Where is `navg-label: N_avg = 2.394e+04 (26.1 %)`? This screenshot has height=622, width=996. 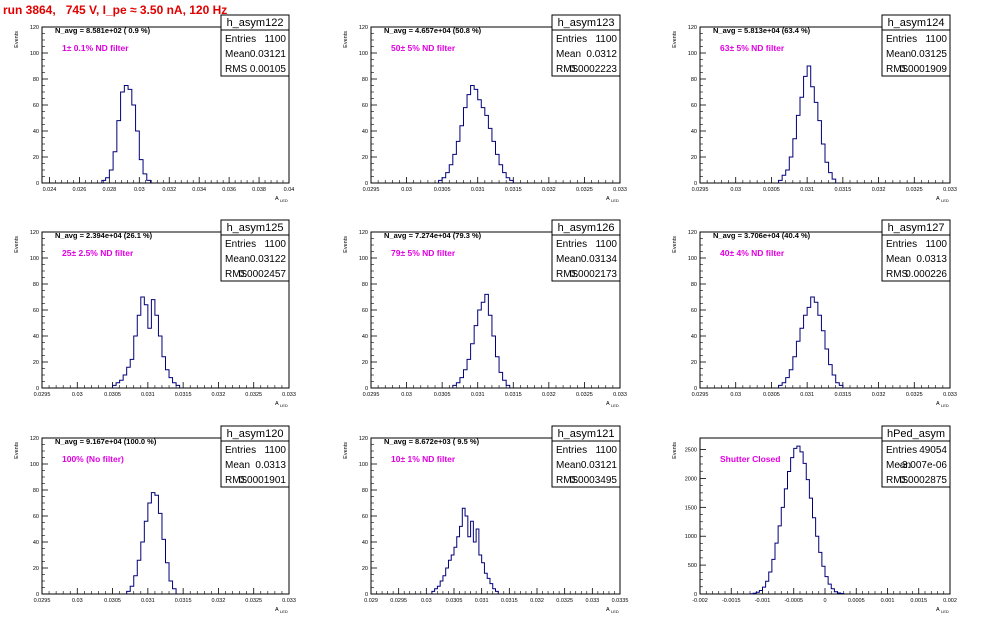
navg-label: N_avg = 2.394e+04 (26.1 %) is located at coordinates (104, 235).